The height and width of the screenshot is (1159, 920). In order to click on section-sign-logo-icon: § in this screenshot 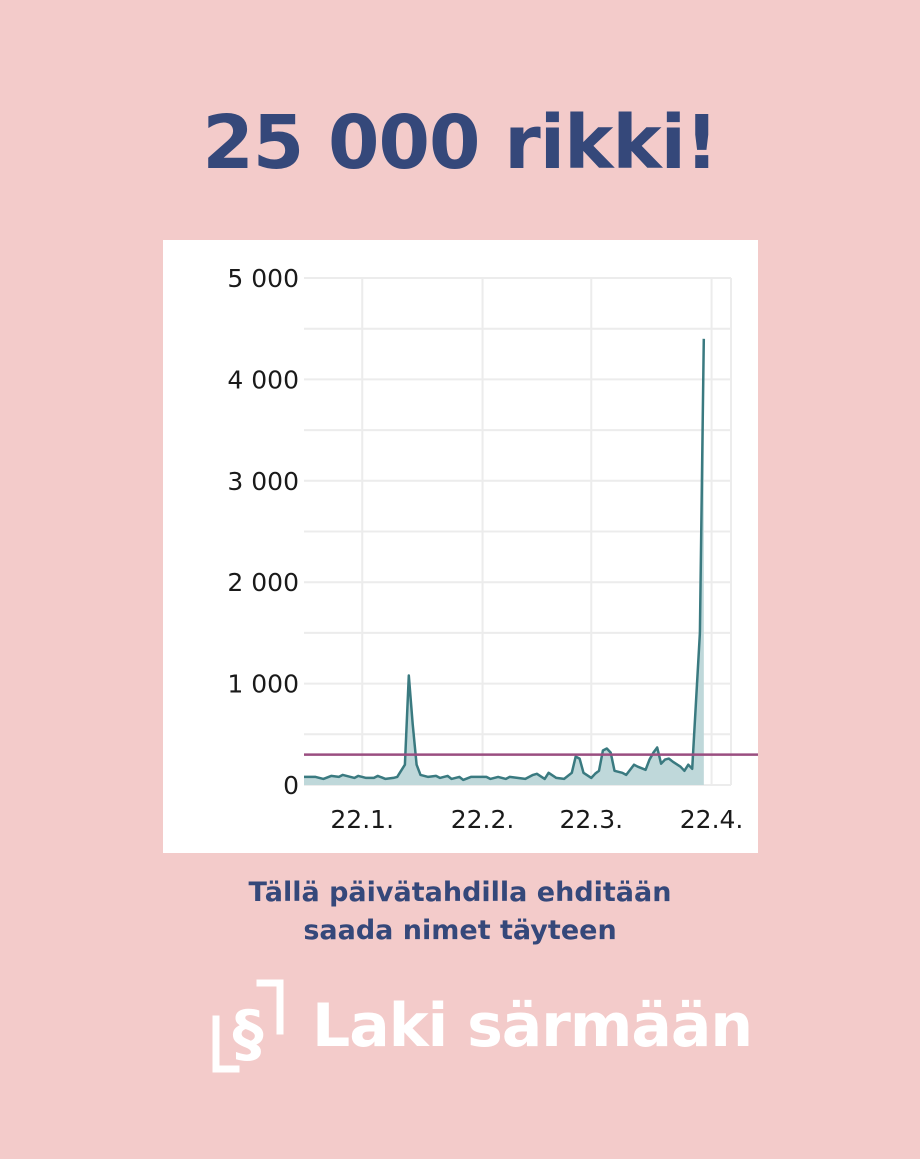, I will do `click(248, 1026)`.